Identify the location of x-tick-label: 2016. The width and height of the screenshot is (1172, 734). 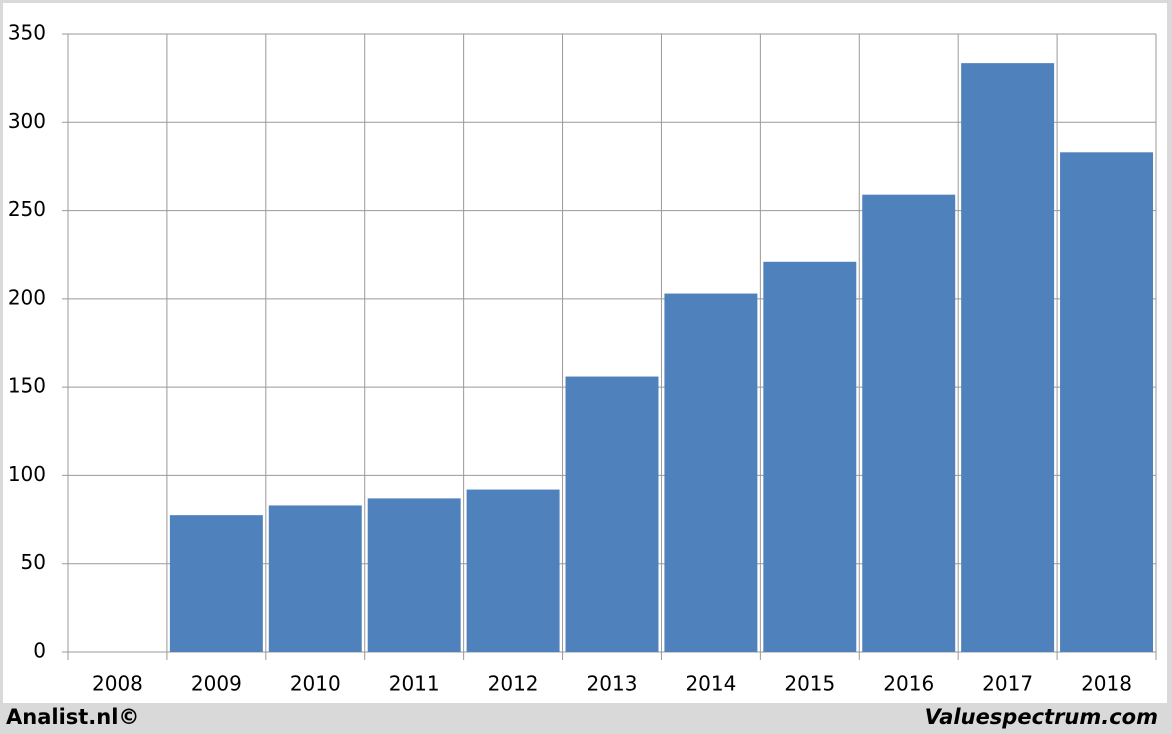
(908, 684).